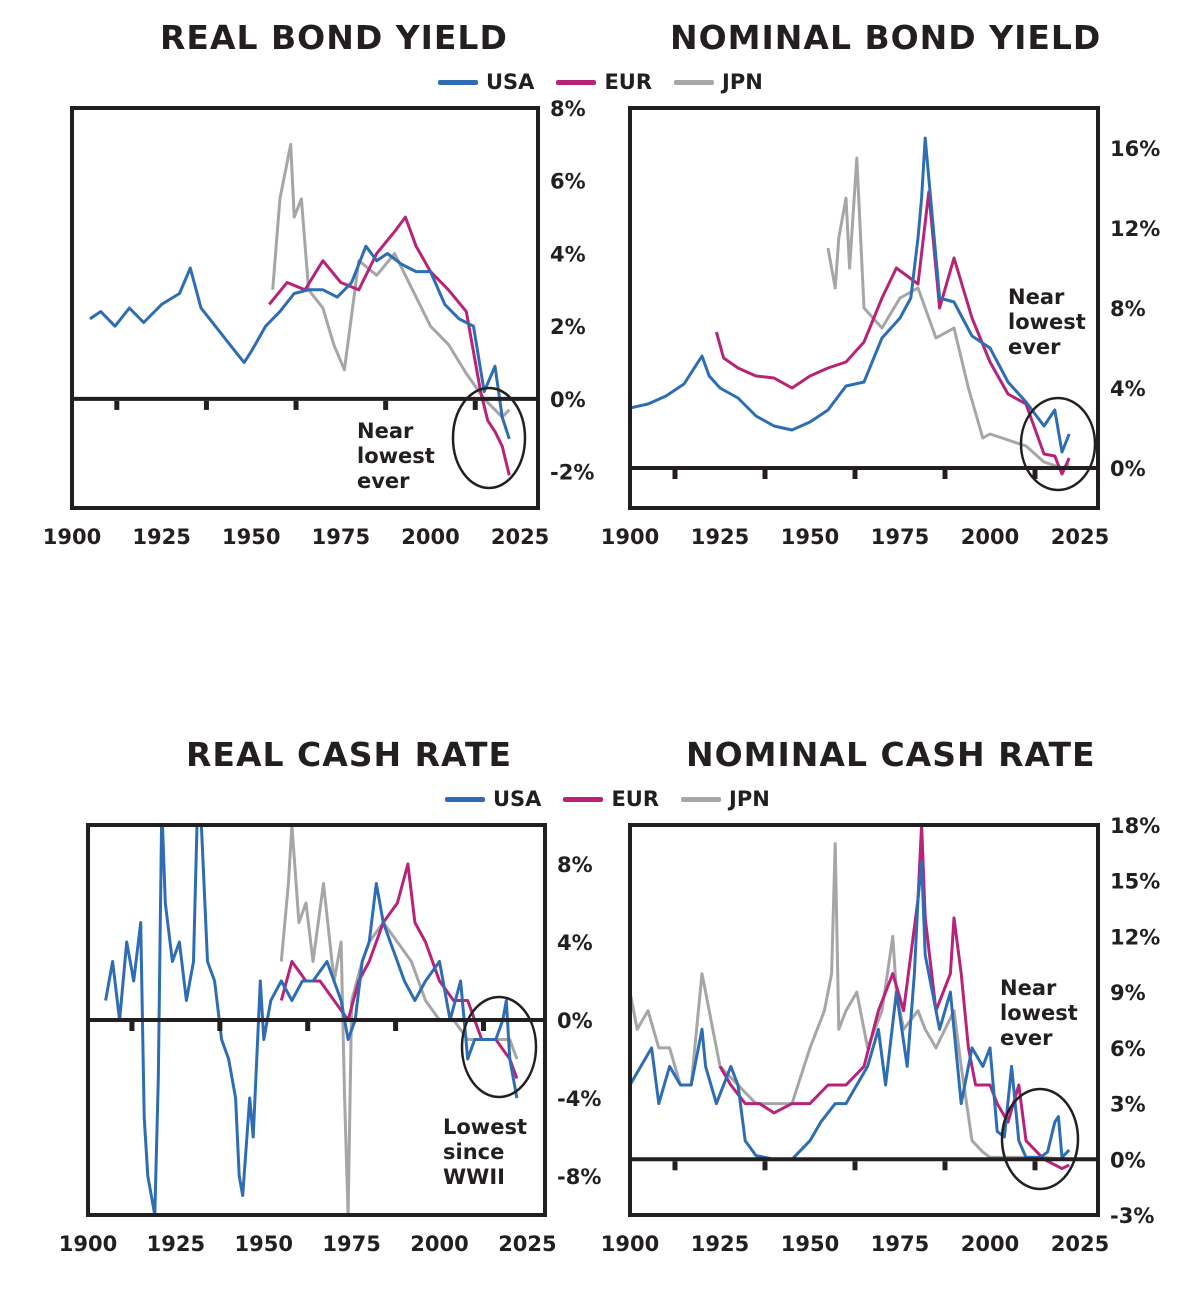 The width and height of the screenshot is (1190, 1298). What do you see at coordinates (891, 754) in the screenshot?
I see `chart-title-nominal-cash: NOMINAL CASH RATE` at bounding box center [891, 754].